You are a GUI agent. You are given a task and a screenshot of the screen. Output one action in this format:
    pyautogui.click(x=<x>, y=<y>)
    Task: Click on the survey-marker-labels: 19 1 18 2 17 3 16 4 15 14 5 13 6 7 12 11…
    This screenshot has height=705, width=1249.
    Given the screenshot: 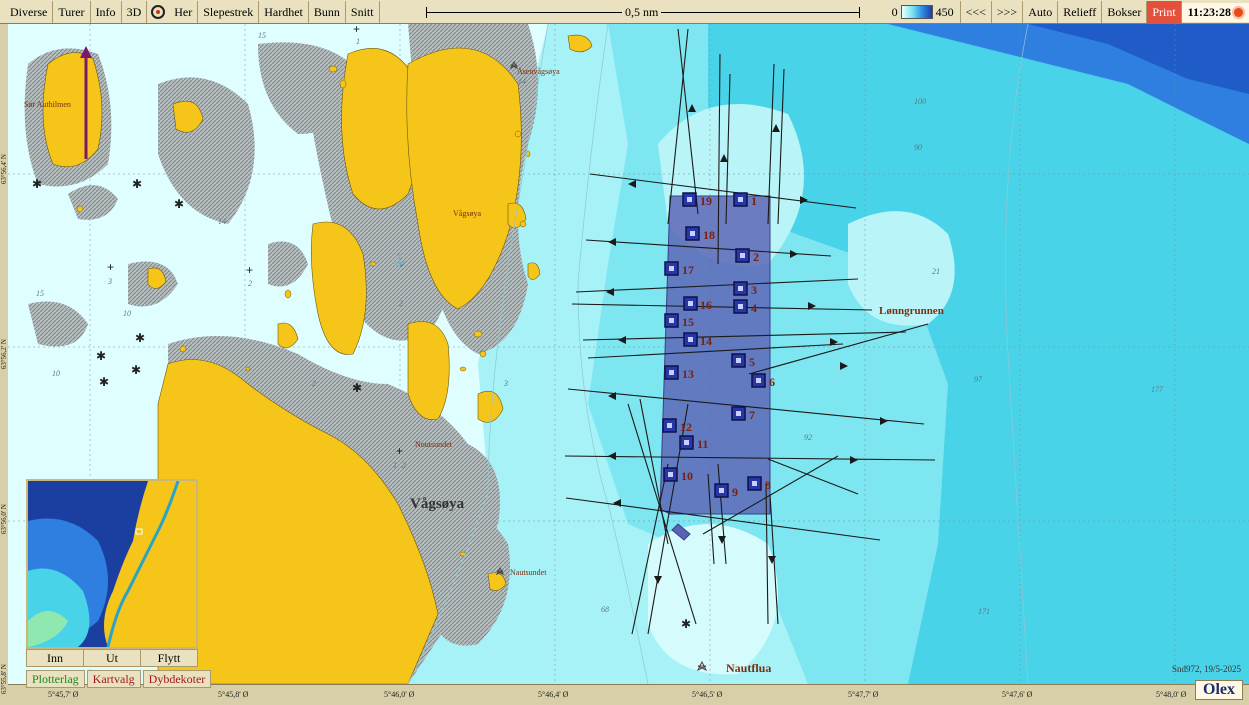 What is the action you would take?
    pyautogui.click(x=727, y=346)
    